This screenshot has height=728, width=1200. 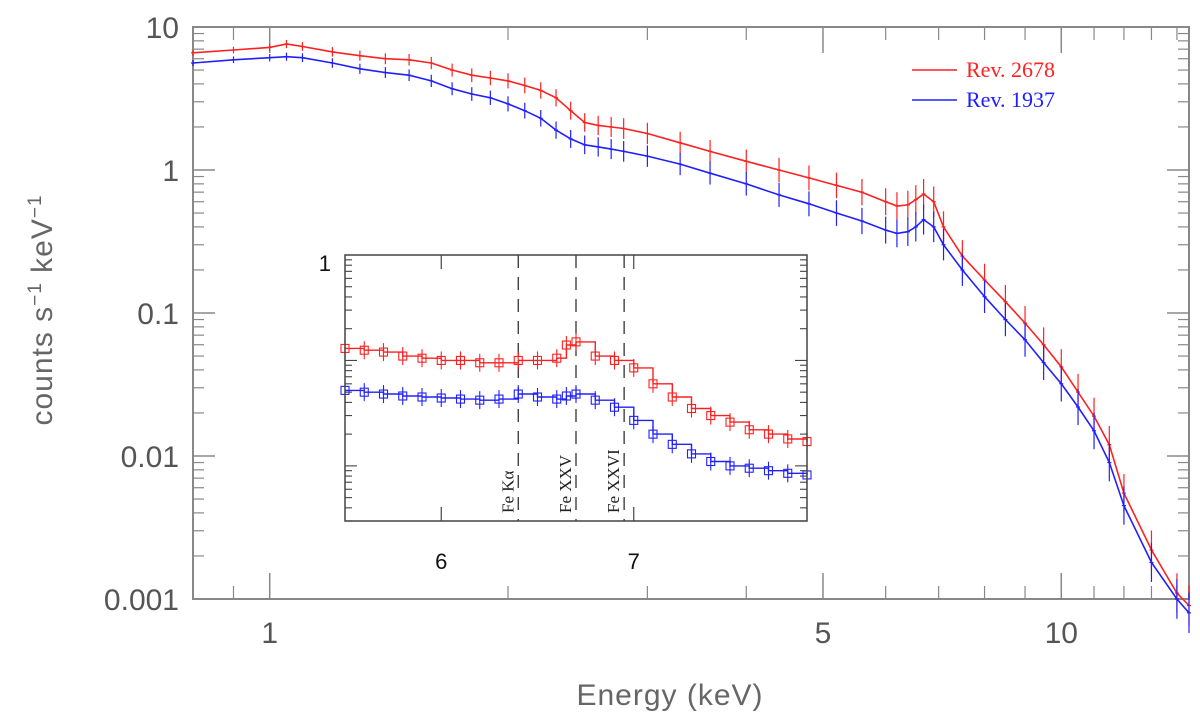 I want to click on line-label-fe-xxvi: Fe XXVI, so click(x=613, y=481).